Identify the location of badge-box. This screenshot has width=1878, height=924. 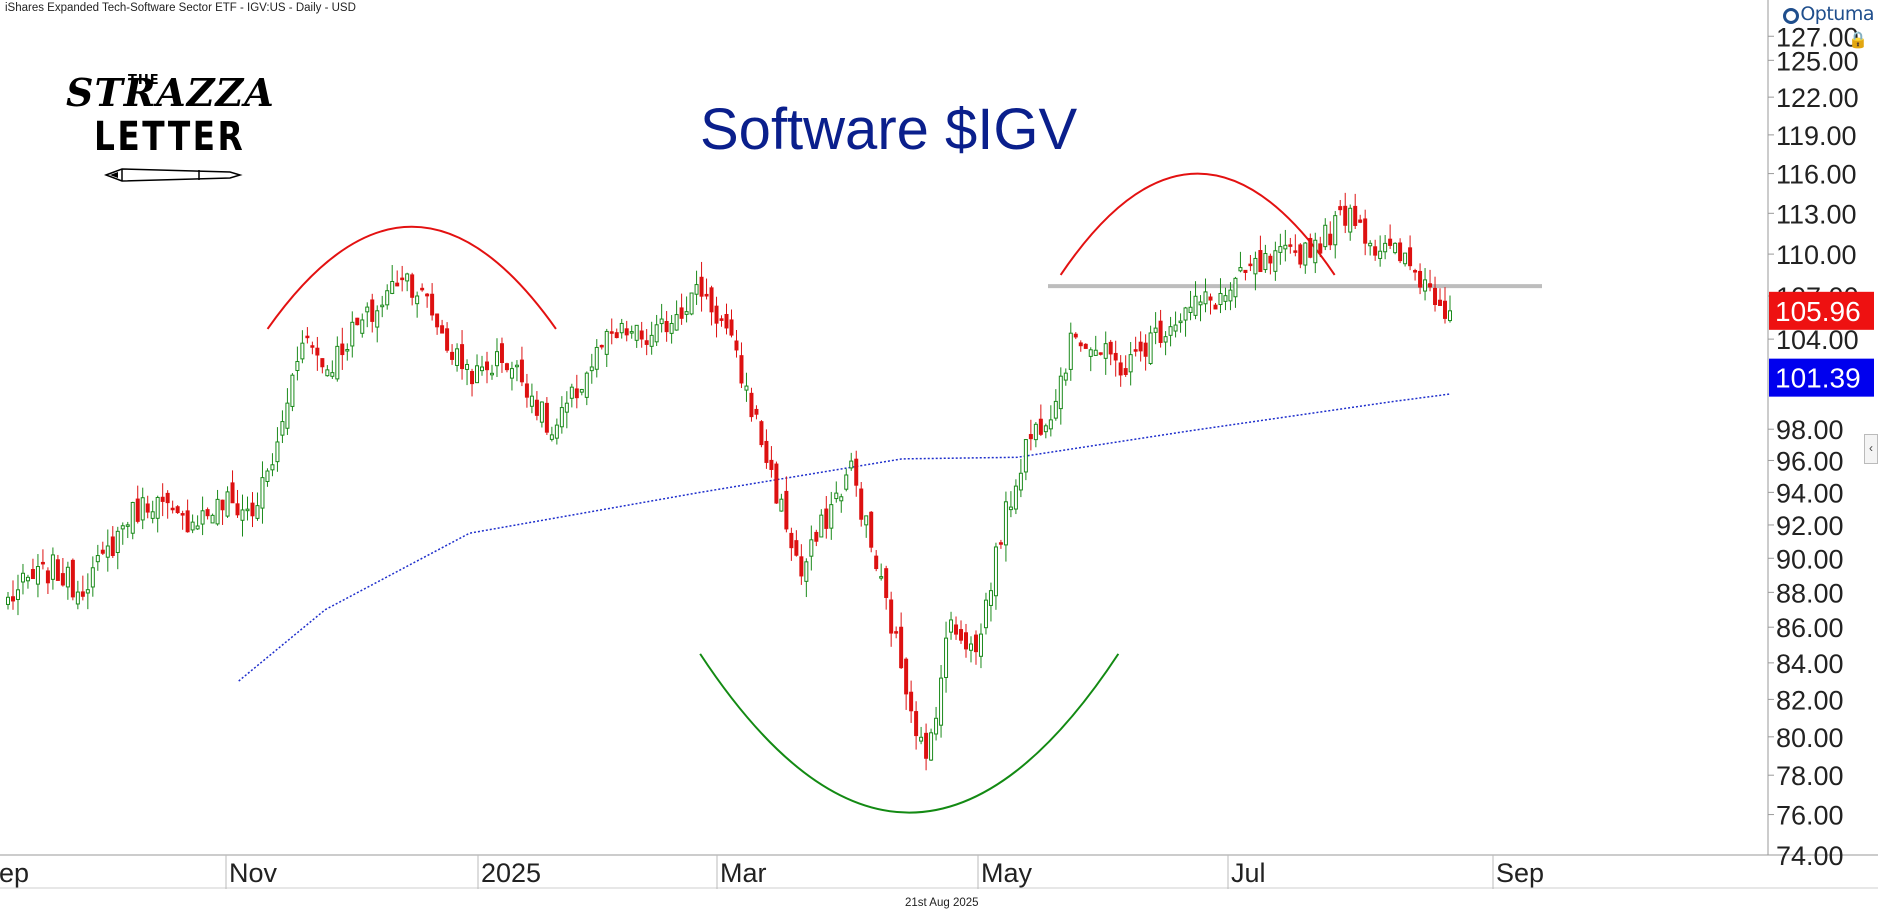
(1821, 310).